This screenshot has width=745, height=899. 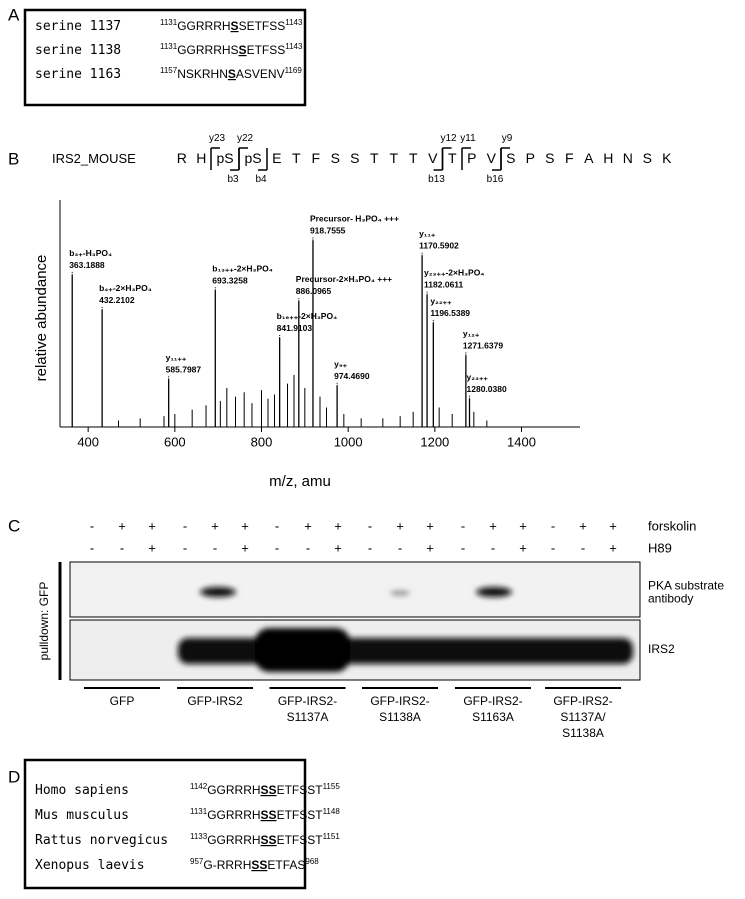 I want to click on peak-mz: 585.7987, so click(x=184, y=369).